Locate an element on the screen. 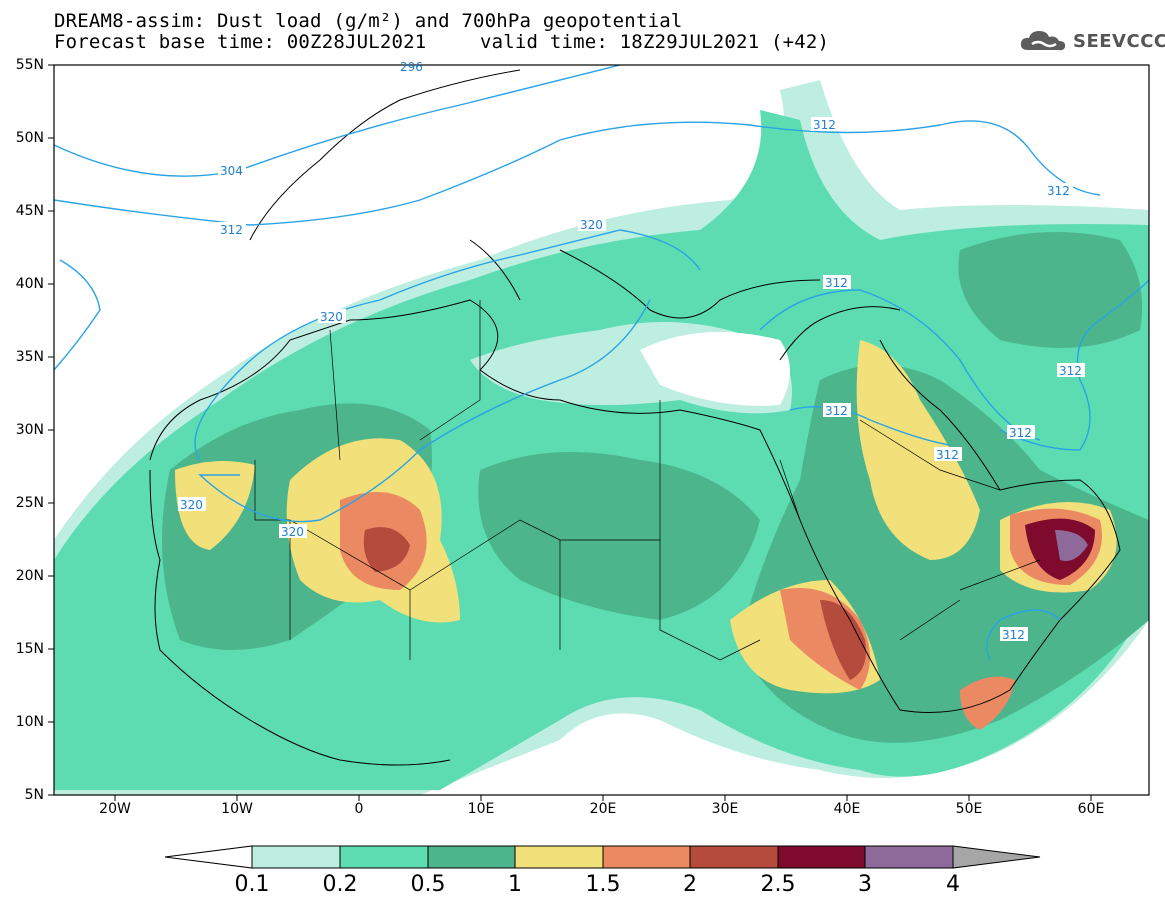 This screenshot has height=907, width=1165. lat-label: 25N is located at coordinates (29, 503).